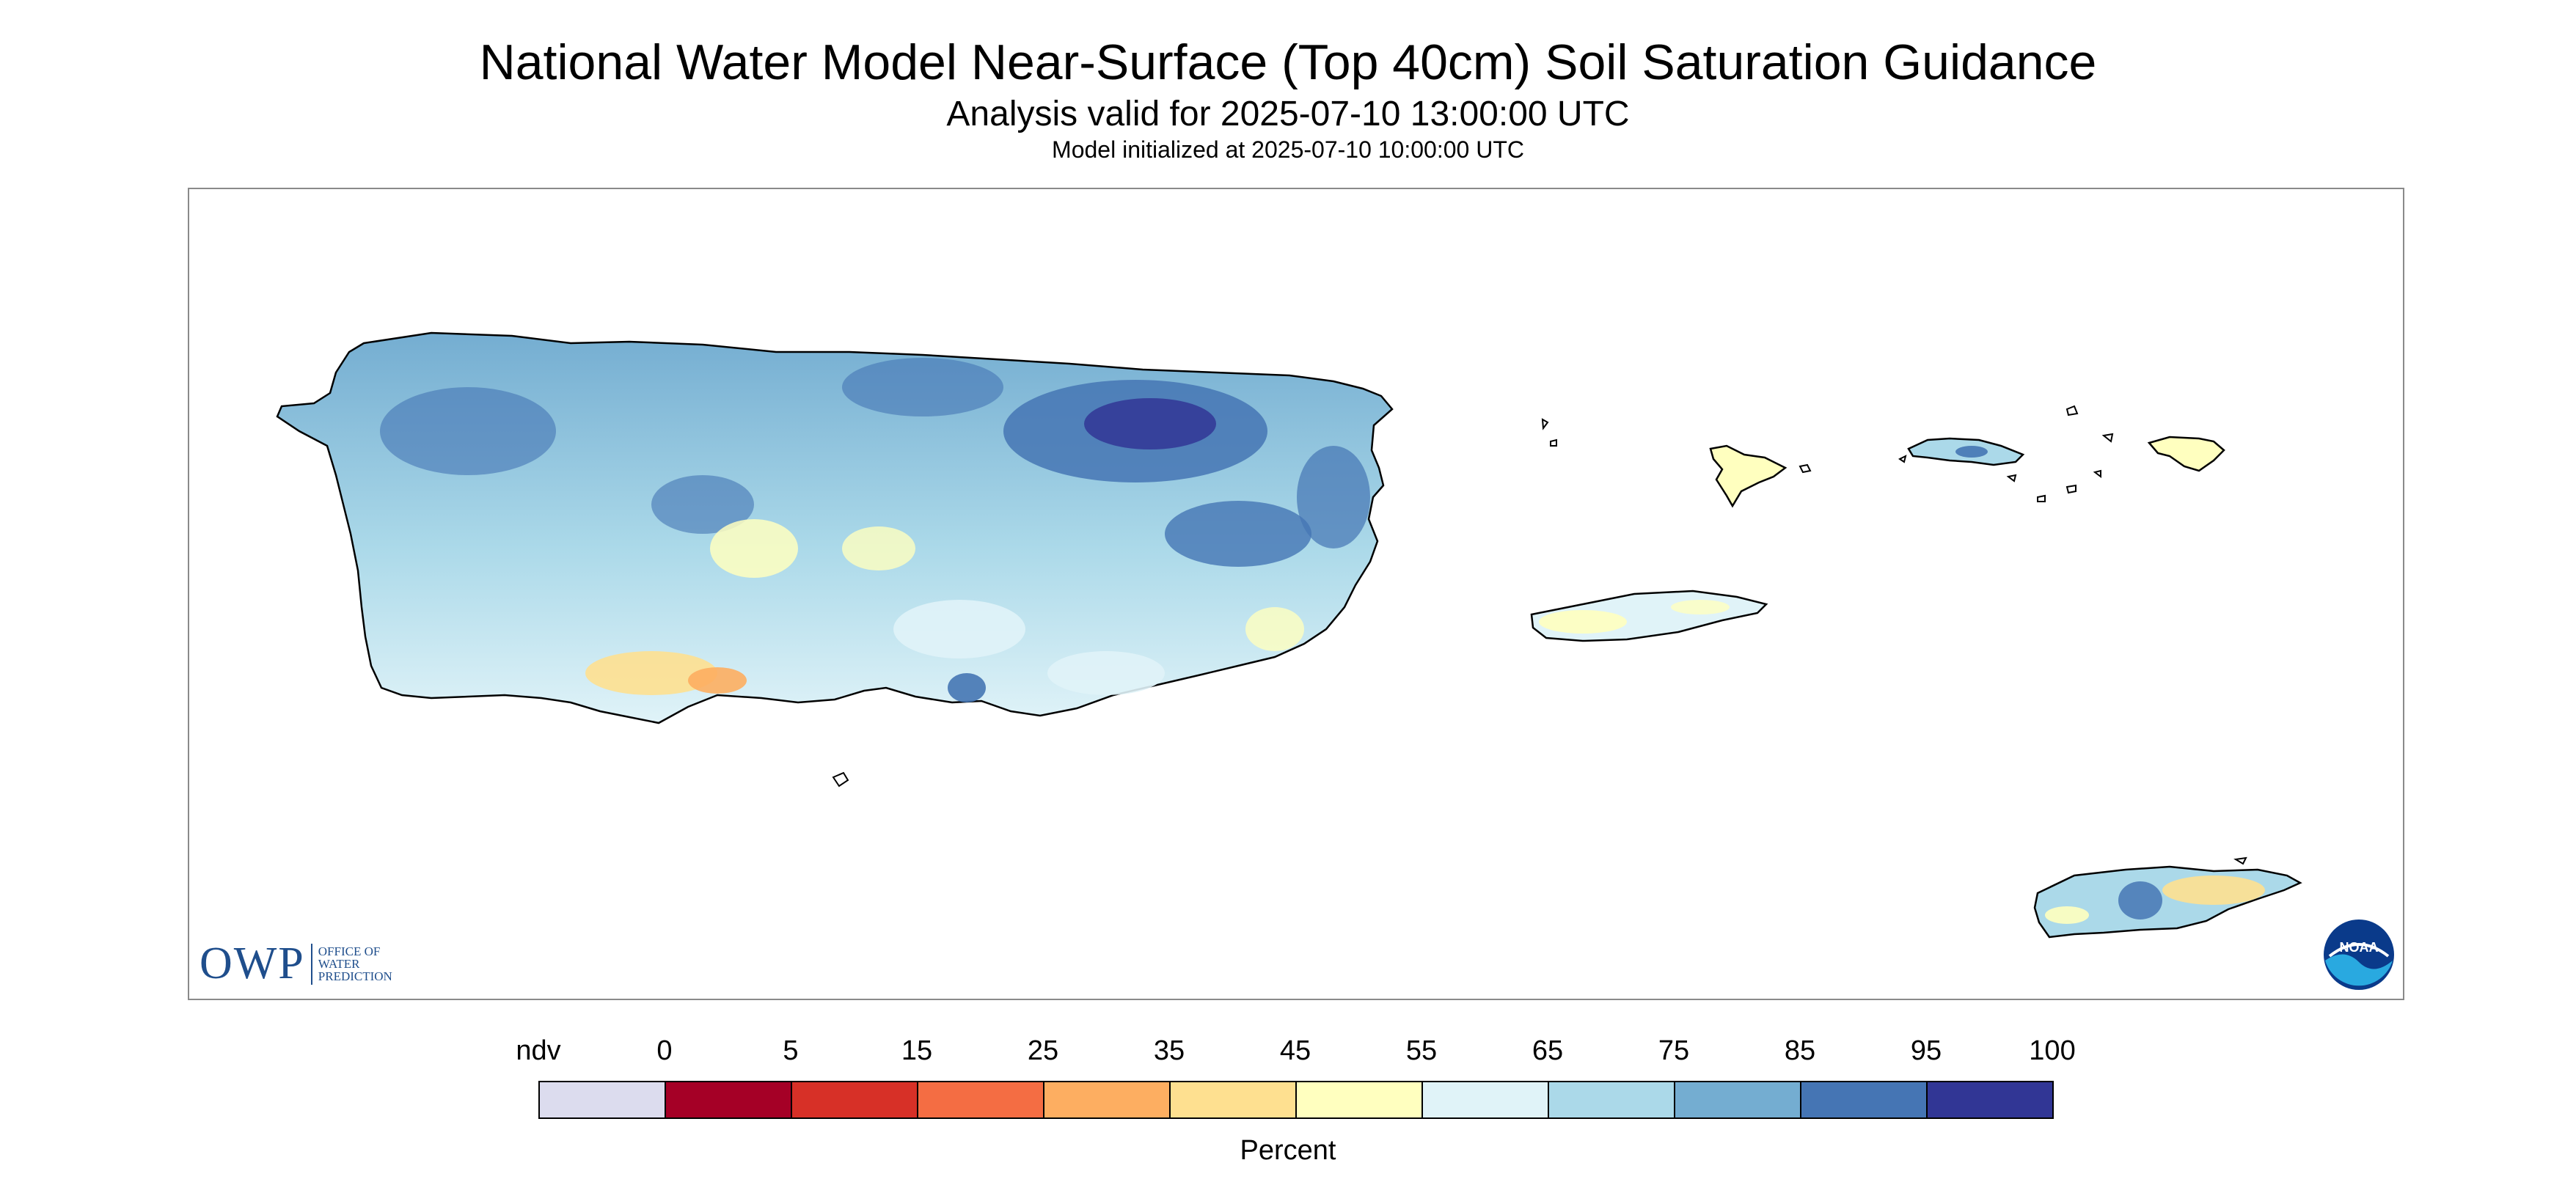 The height and width of the screenshot is (1182, 2576). Describe the element at coordinates (917, 1050) in the screenshot. I see `colorbar-tick-label: 15` at that location.